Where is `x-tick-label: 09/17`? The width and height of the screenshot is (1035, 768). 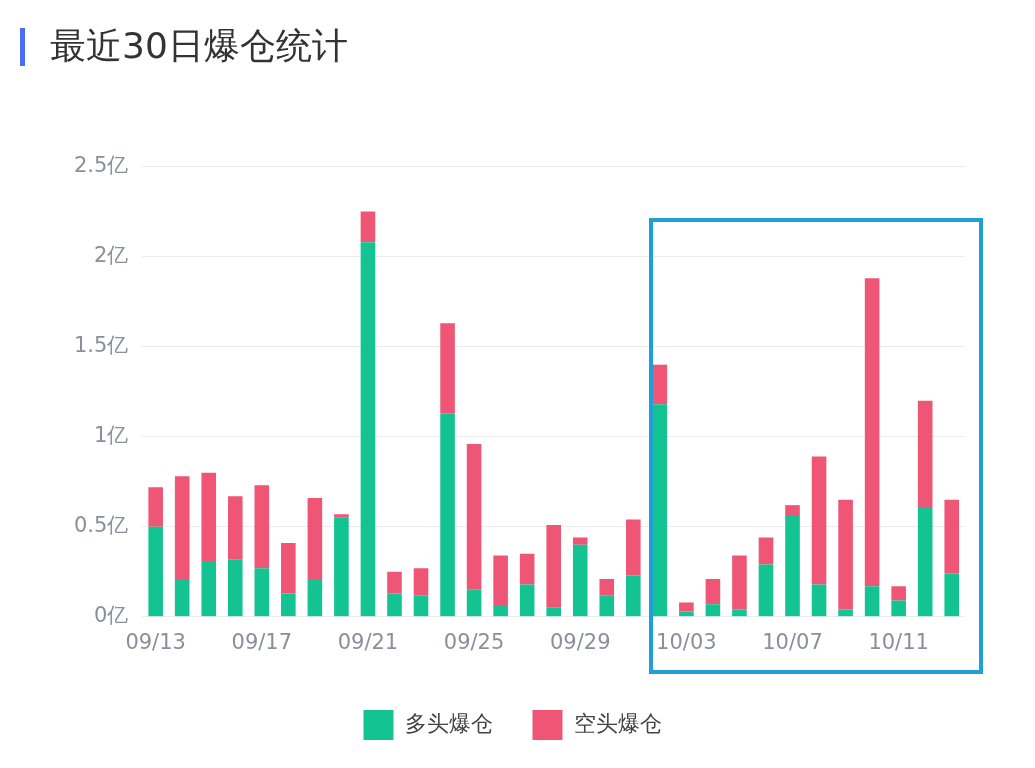
x-tick-label: 09/17 is located at coordinates (262, 641).